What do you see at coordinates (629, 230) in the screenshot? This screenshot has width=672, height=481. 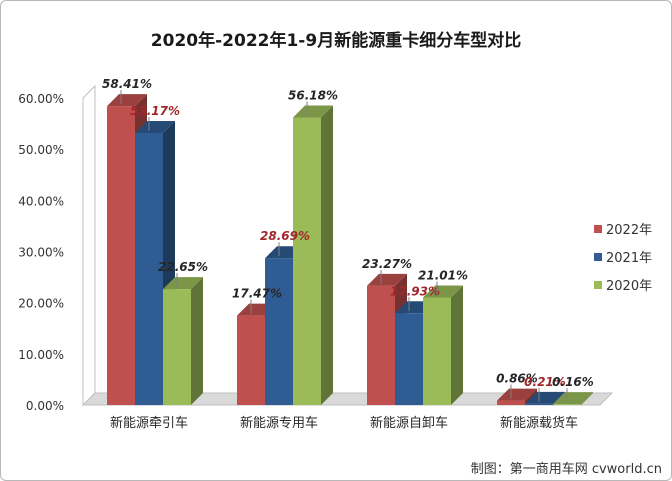 I see `legend-label: 2022年` at bounding box center [629, 230].